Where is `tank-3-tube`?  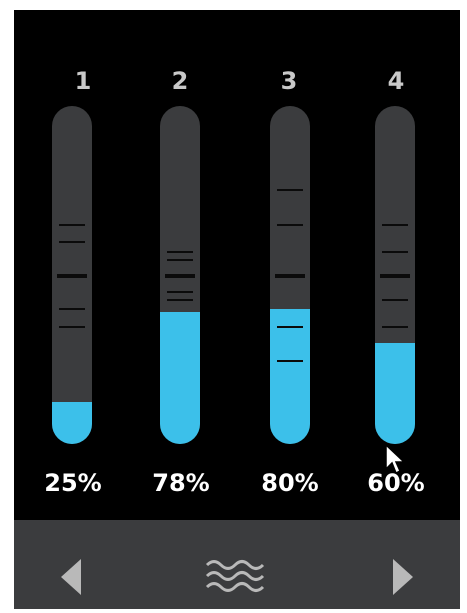
tank-3-tube is located at coordinates (290, 275).